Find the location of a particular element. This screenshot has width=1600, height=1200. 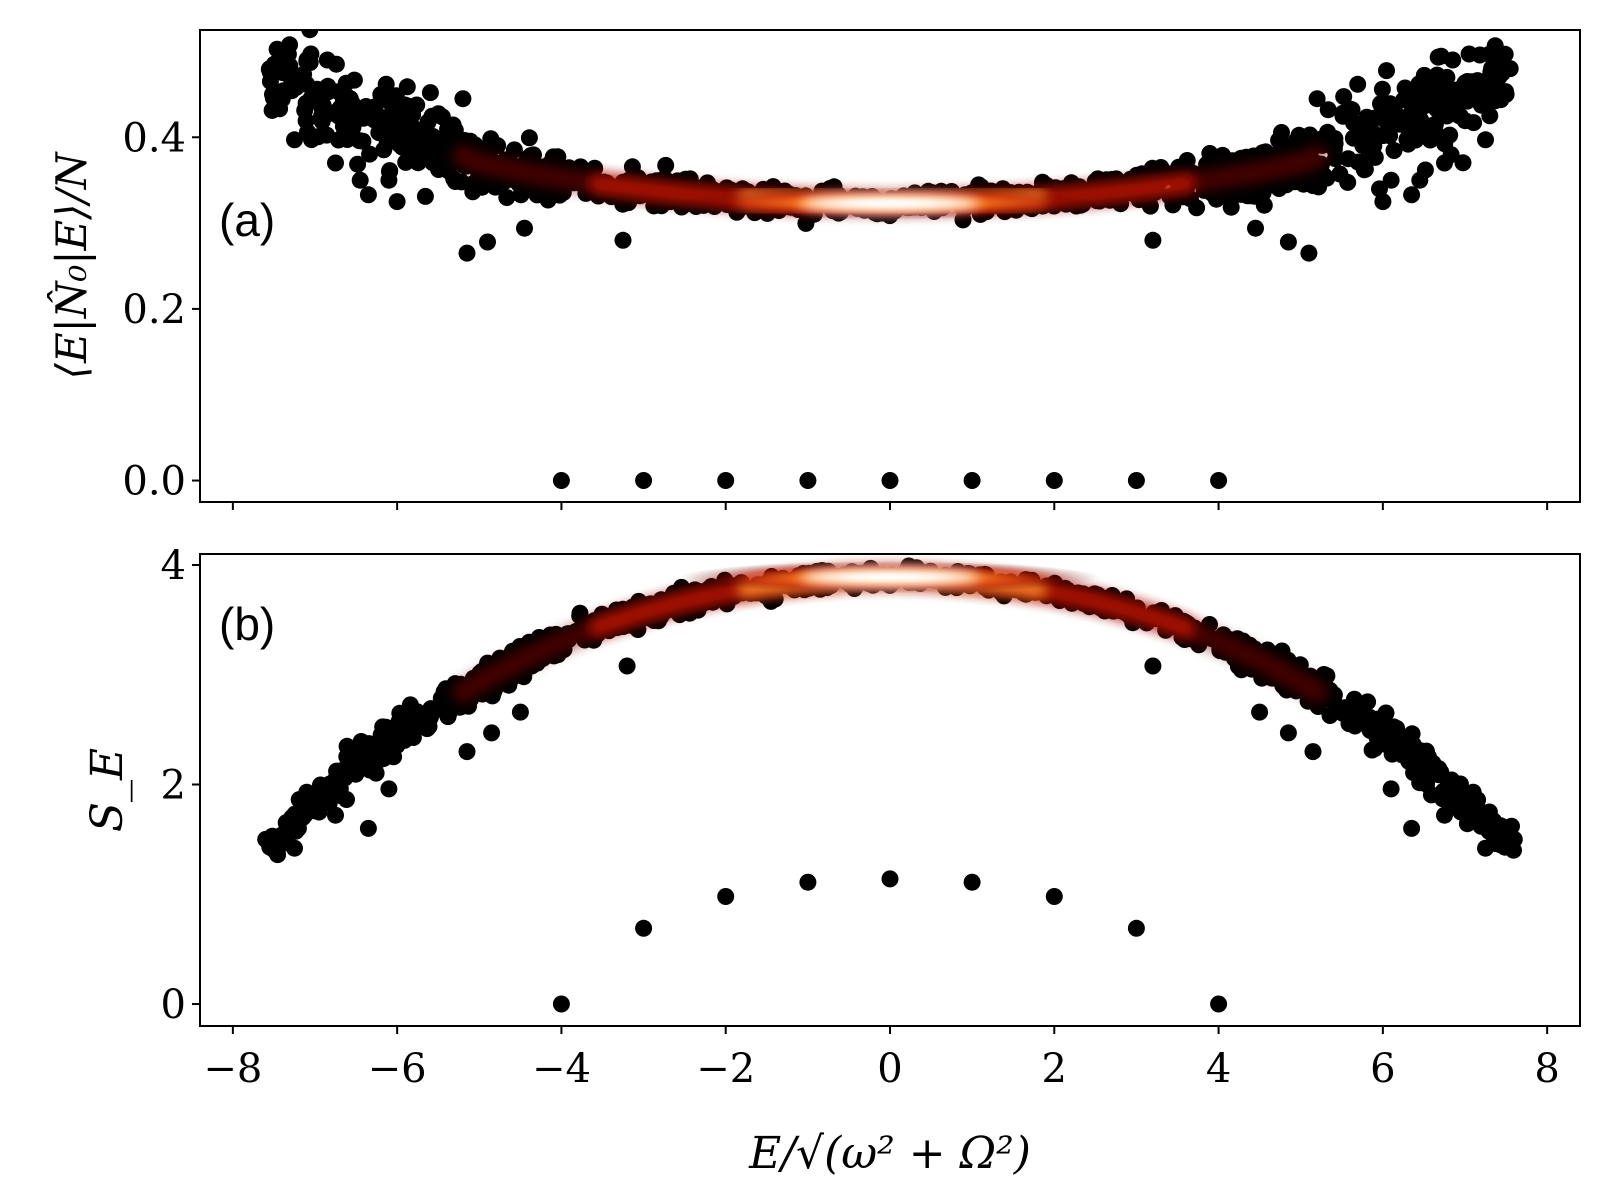

panel-b-x-ticks: −8 −6 −4 −2 0 2 4 6 8 is located at coordinates (881, 1059).